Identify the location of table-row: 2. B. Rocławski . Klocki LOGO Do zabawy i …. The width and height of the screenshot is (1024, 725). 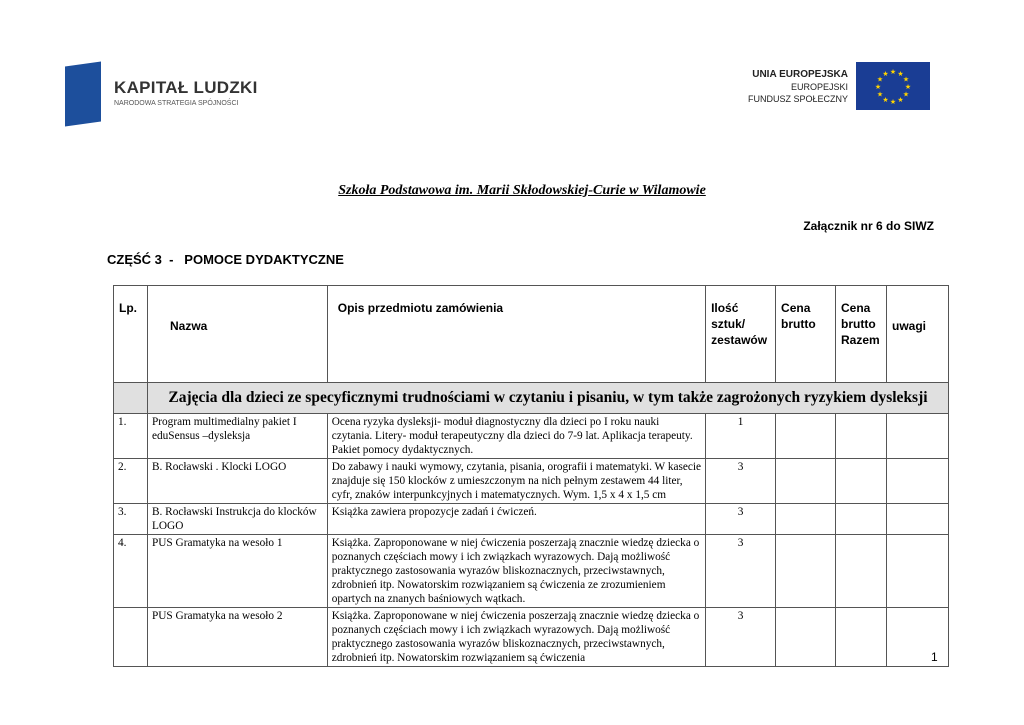
(531, 481).